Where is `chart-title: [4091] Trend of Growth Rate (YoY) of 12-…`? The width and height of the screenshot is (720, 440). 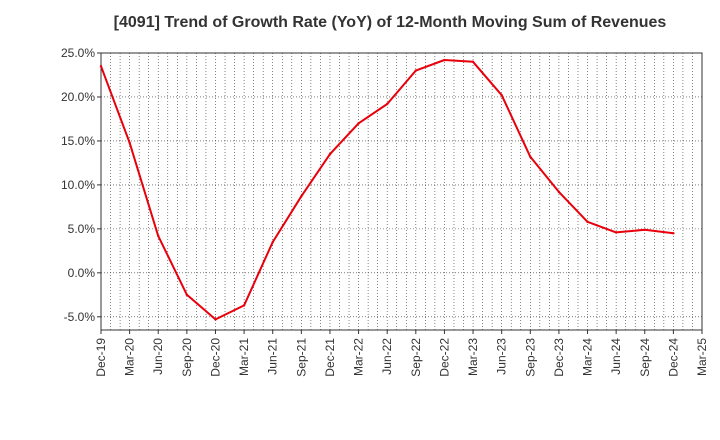
chart-title: [4091] Trend of Growth Rate (YoY) of 12-… is located at coordinates (390, 22).